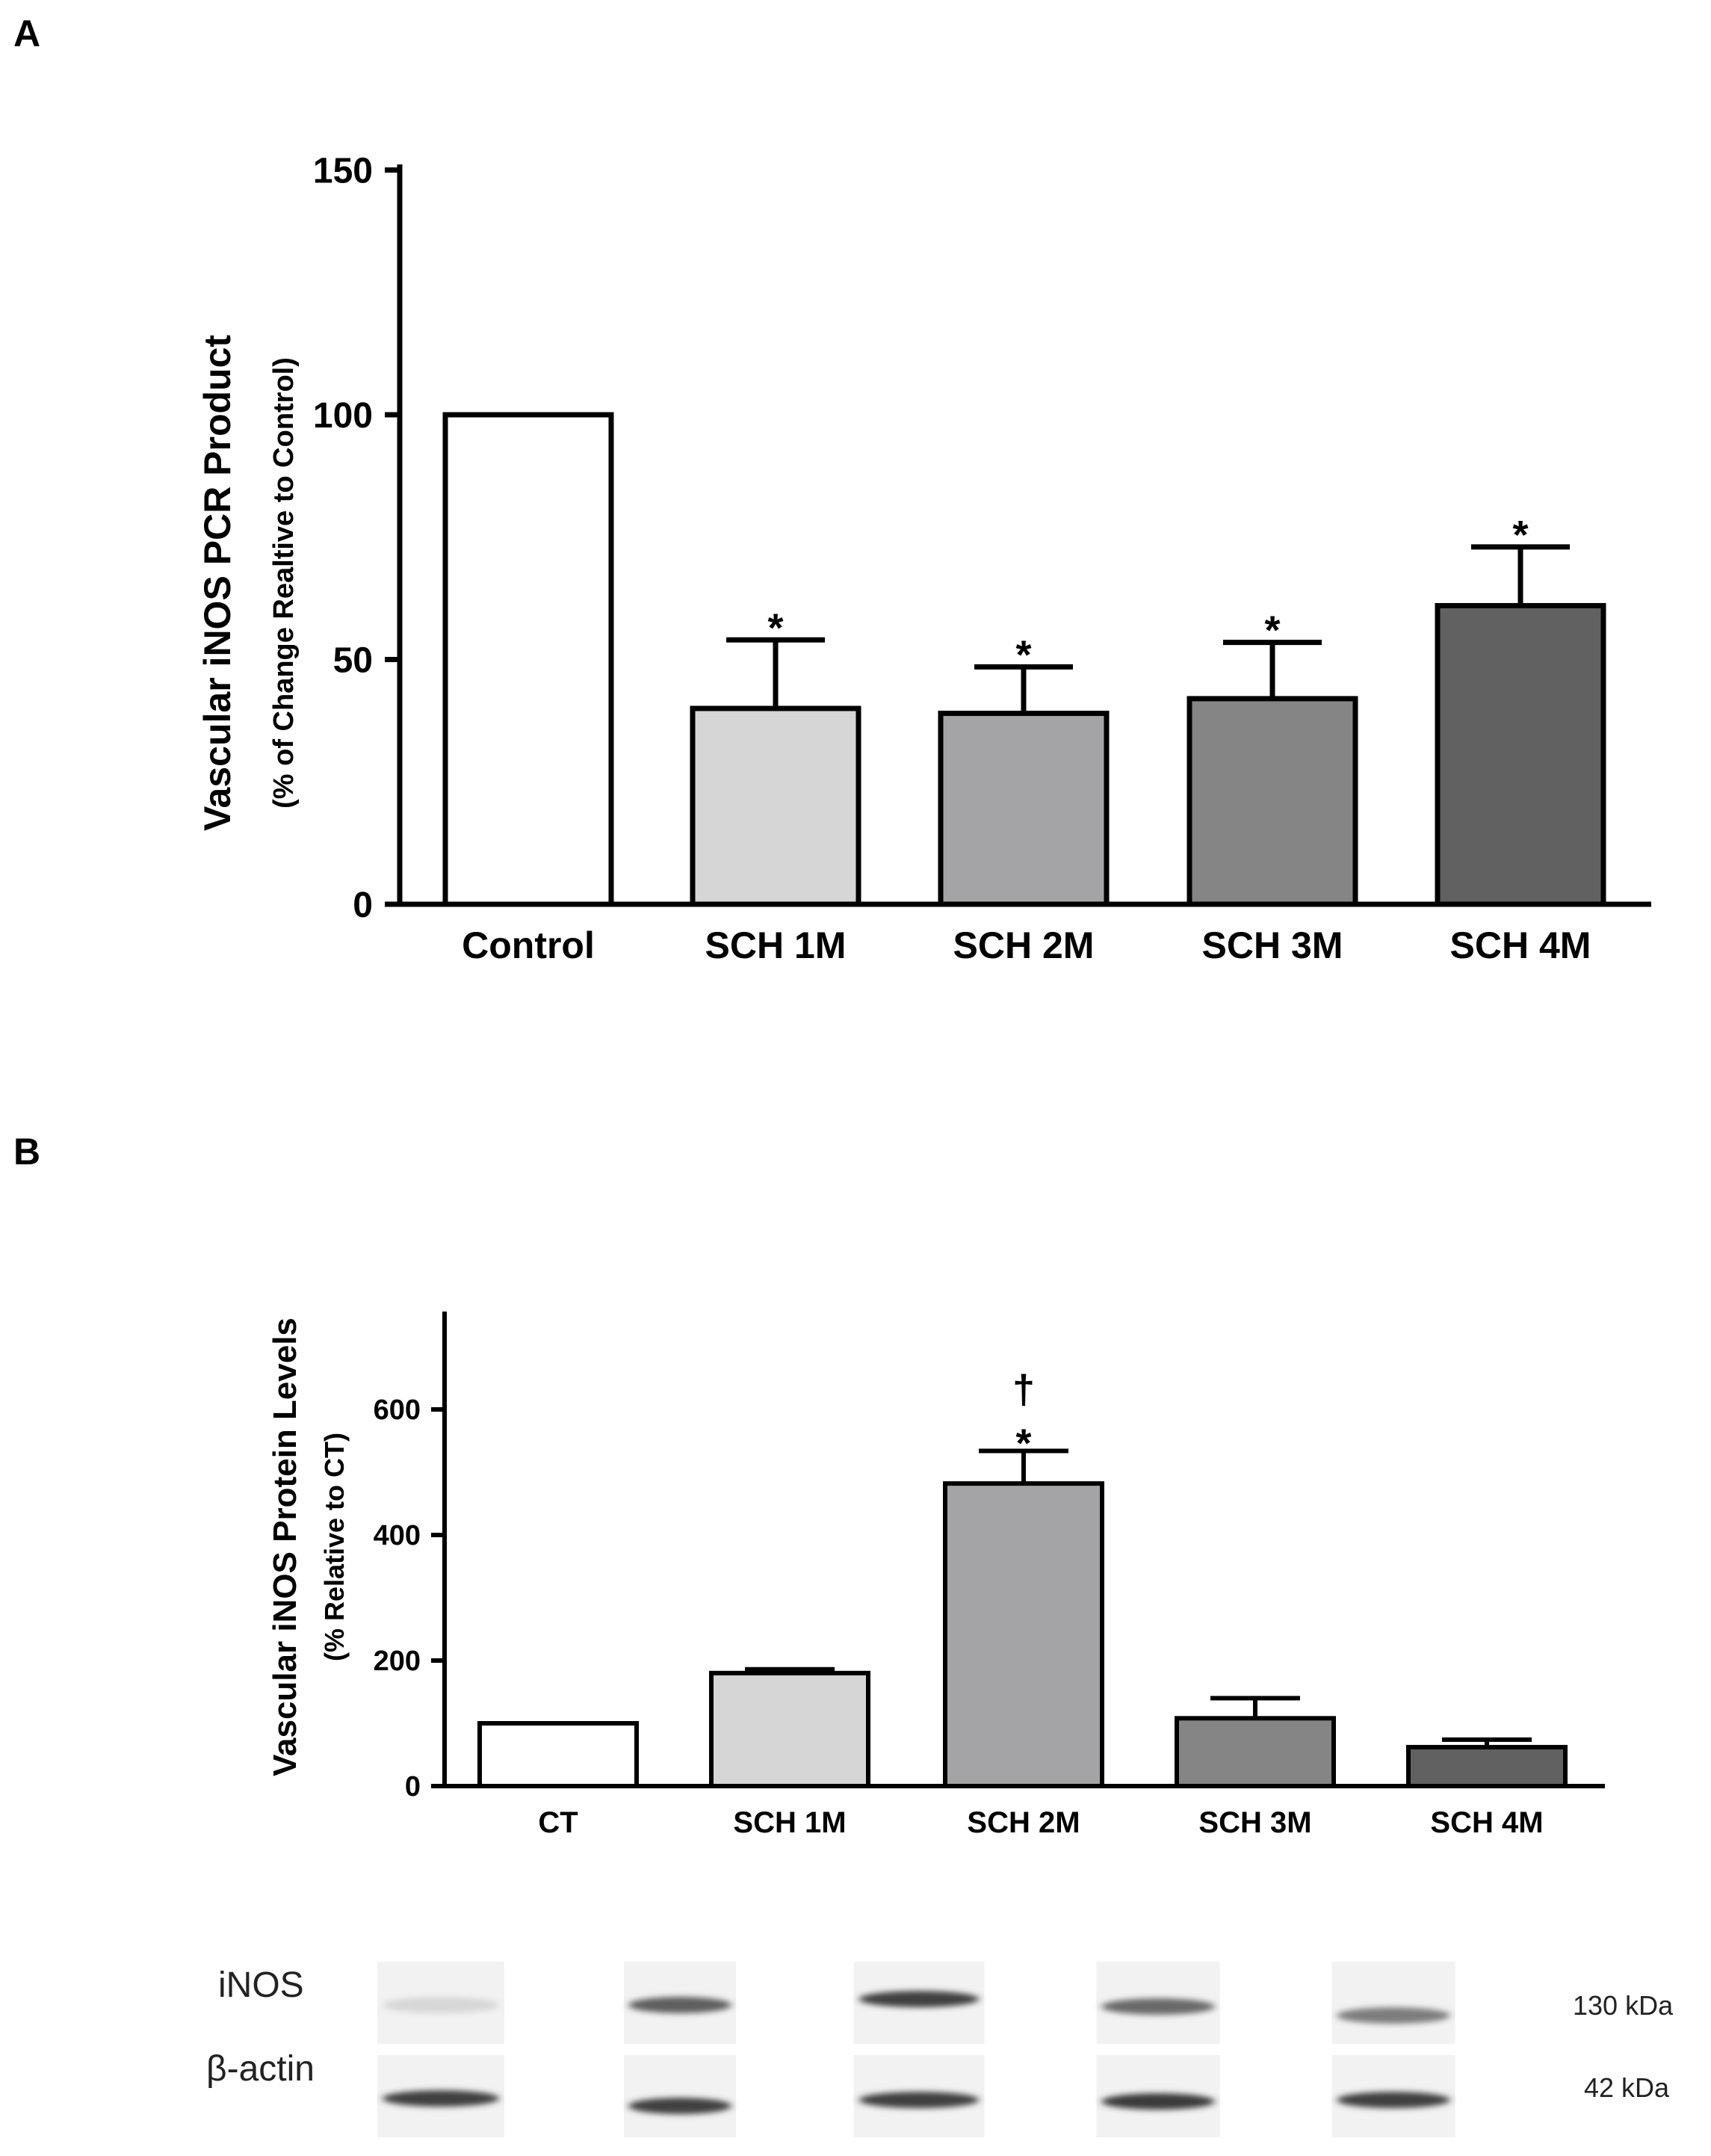 This screenshot has height=2156, width=1711. I want to click on blot-band-actin-ct, so click(441, 2098).